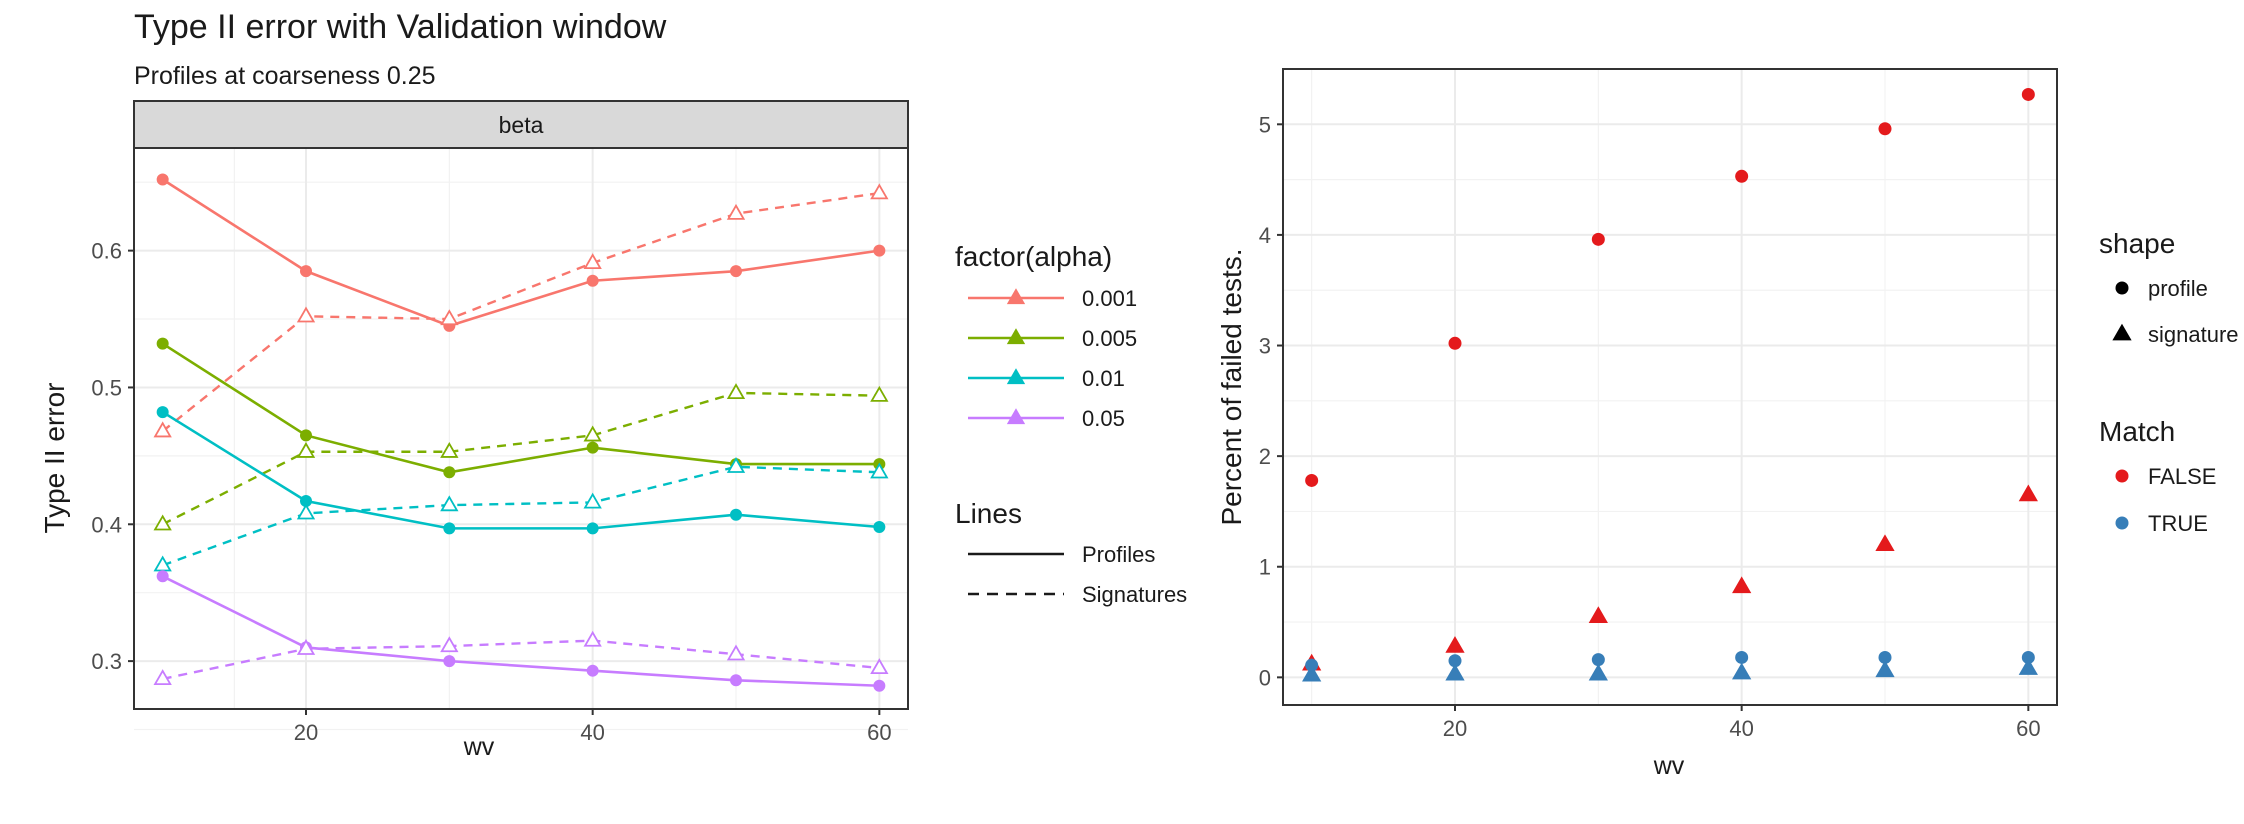  Describe the element at coordinates (1103, 418) in the screenshot. I see `alpha-legend-label: 0.05` at that location.